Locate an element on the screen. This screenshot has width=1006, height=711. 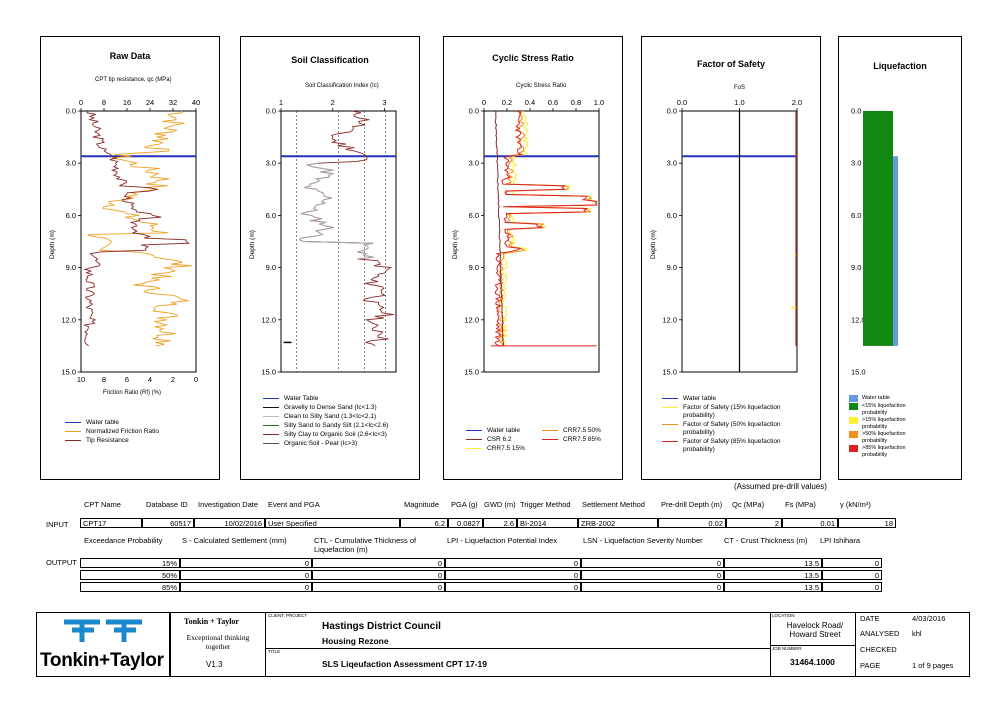
soil-ytick-label: 6.0 is located at coordinates (271, 215).